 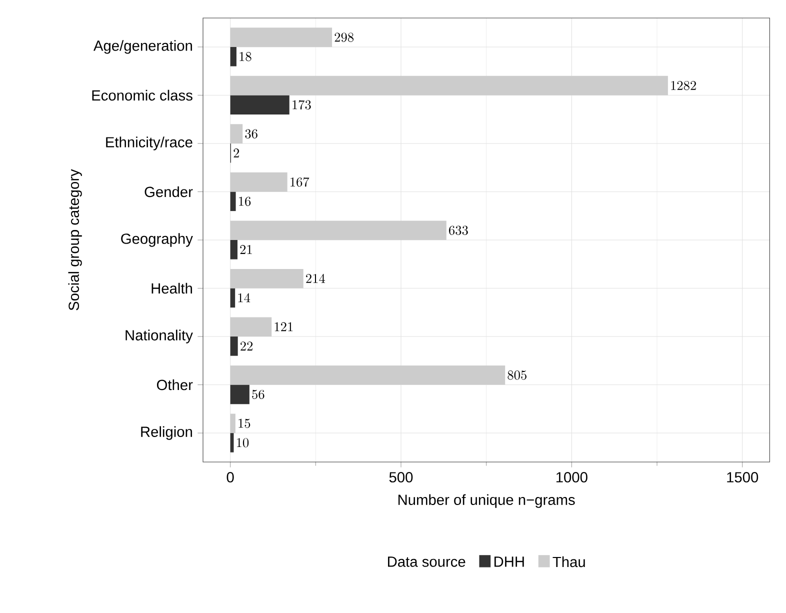 I want to click on data-label: 10, so click(x=242, y=443).